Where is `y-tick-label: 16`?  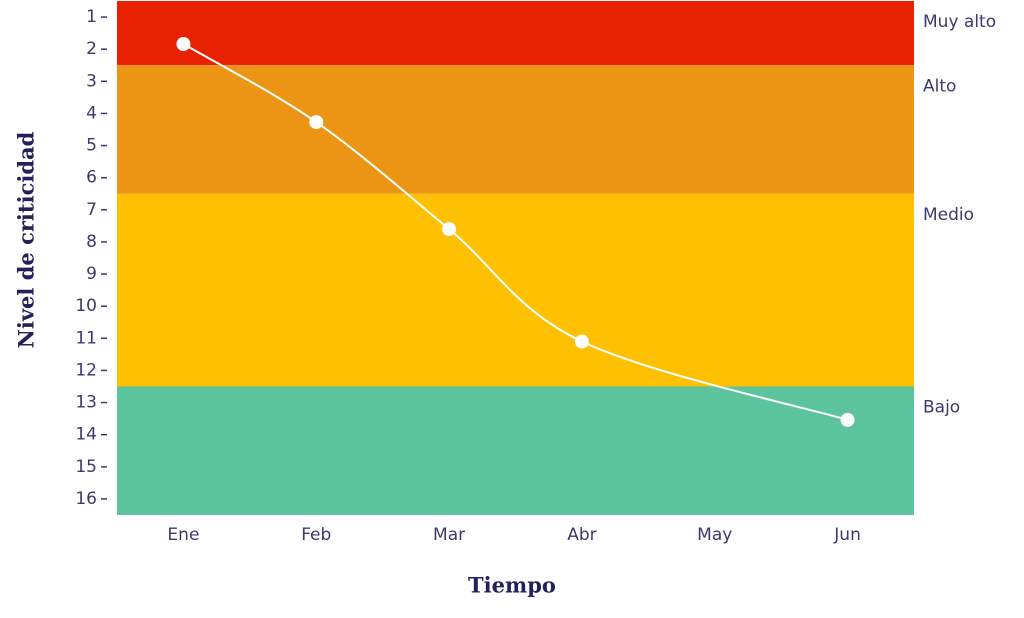 y-tick-label: 16 is located at coordinates (86, 499).